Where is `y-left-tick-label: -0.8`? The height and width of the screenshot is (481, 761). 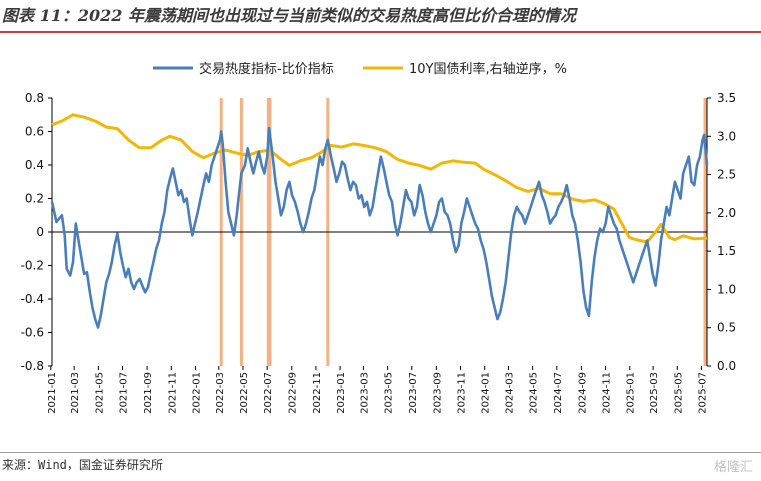 y-left-tick-label: -0.8 is located at coordinates (32, 366).